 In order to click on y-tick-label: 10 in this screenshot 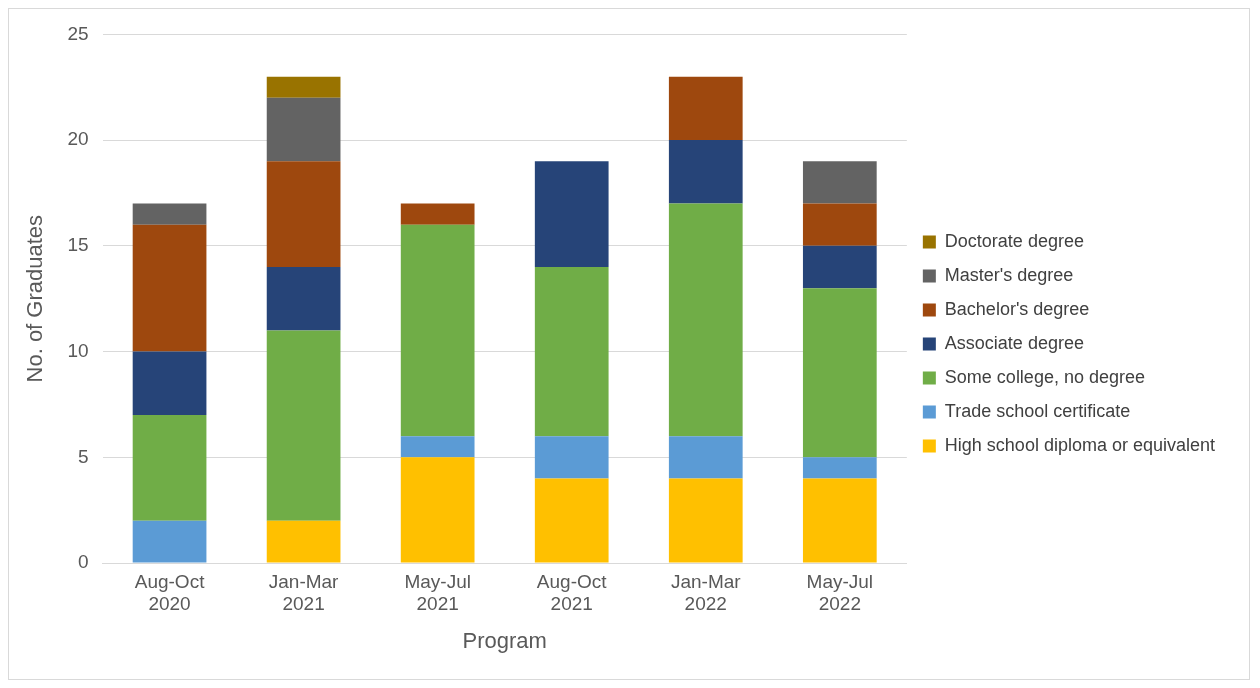, I will do `click(78, 350)`.